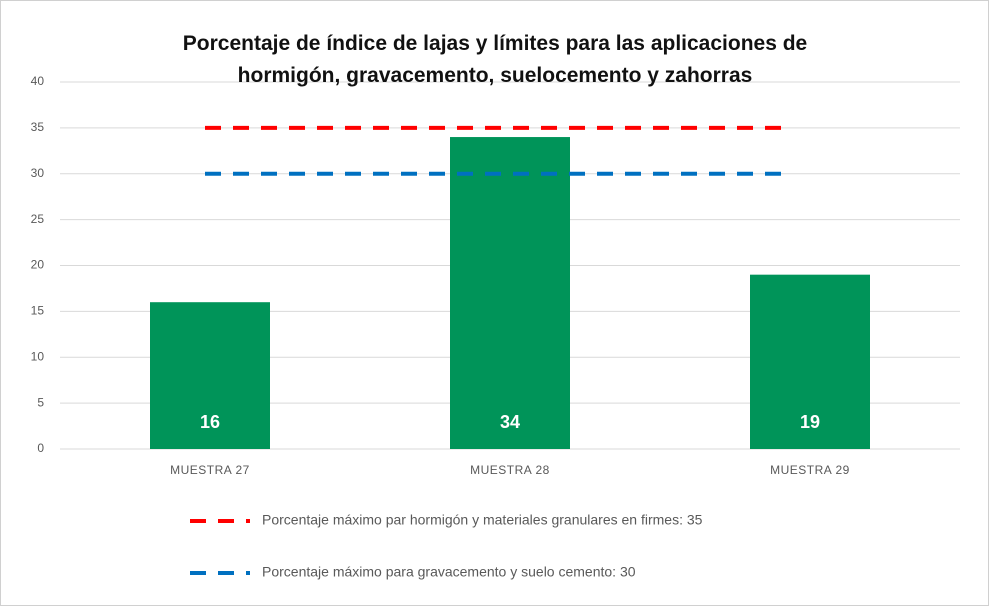 The image size is (989, 606). What do you see at coordinates (38, 219) in the screenshot?
I see `y-tick-label: 25` at bounding box center [38, 219].